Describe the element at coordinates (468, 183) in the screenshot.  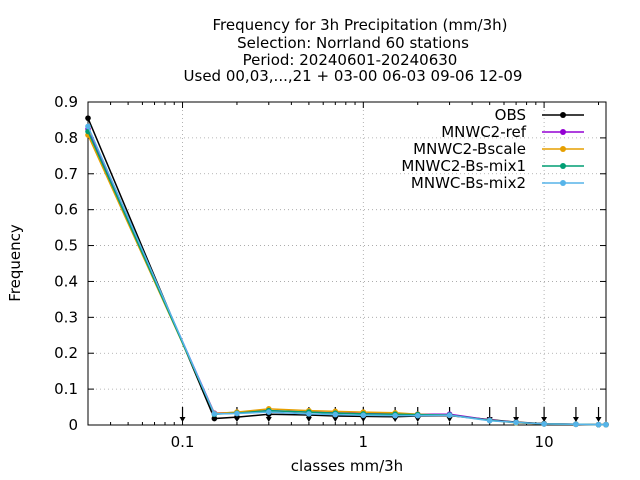
I see `legend-label: MNWC-Bs-mix2` at that location.